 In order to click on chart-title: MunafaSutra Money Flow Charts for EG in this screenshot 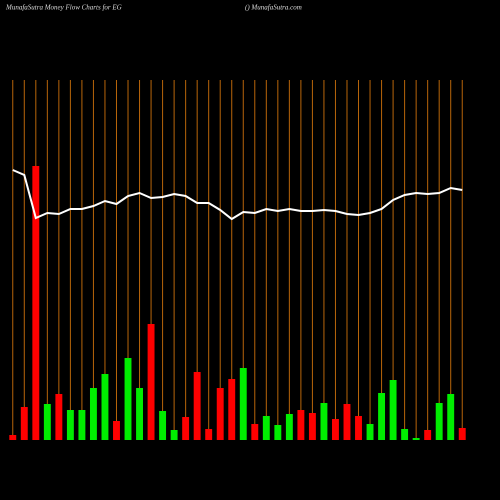, I will do `click(63, 8)`.